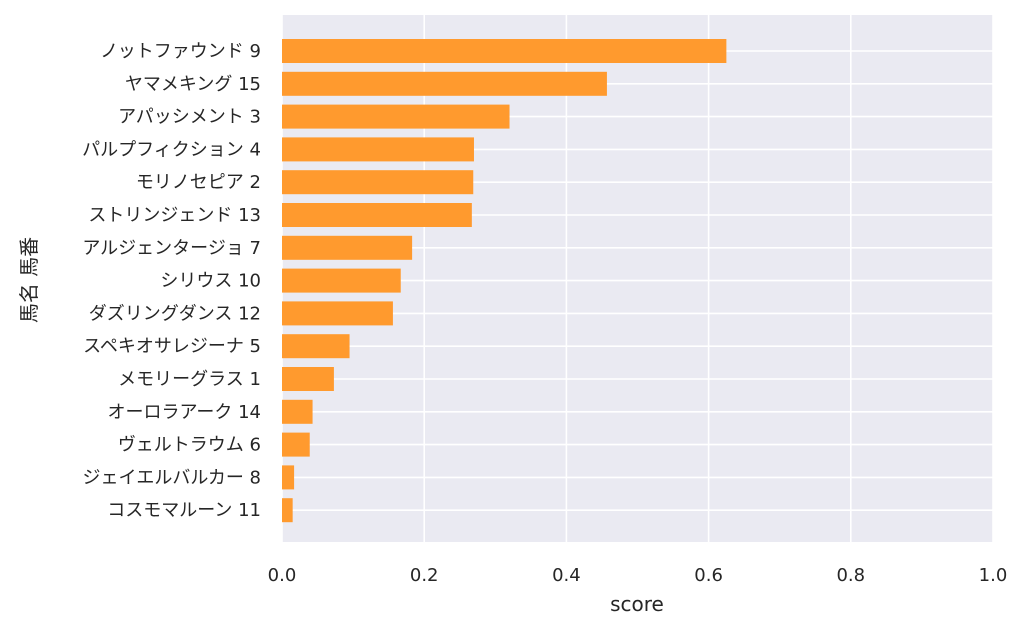  What do you see at coordinates (172, 346) in the screenshot?
I see `y-tick-label: スペキオサレジーナ 5` at bounding box center [172, 346].